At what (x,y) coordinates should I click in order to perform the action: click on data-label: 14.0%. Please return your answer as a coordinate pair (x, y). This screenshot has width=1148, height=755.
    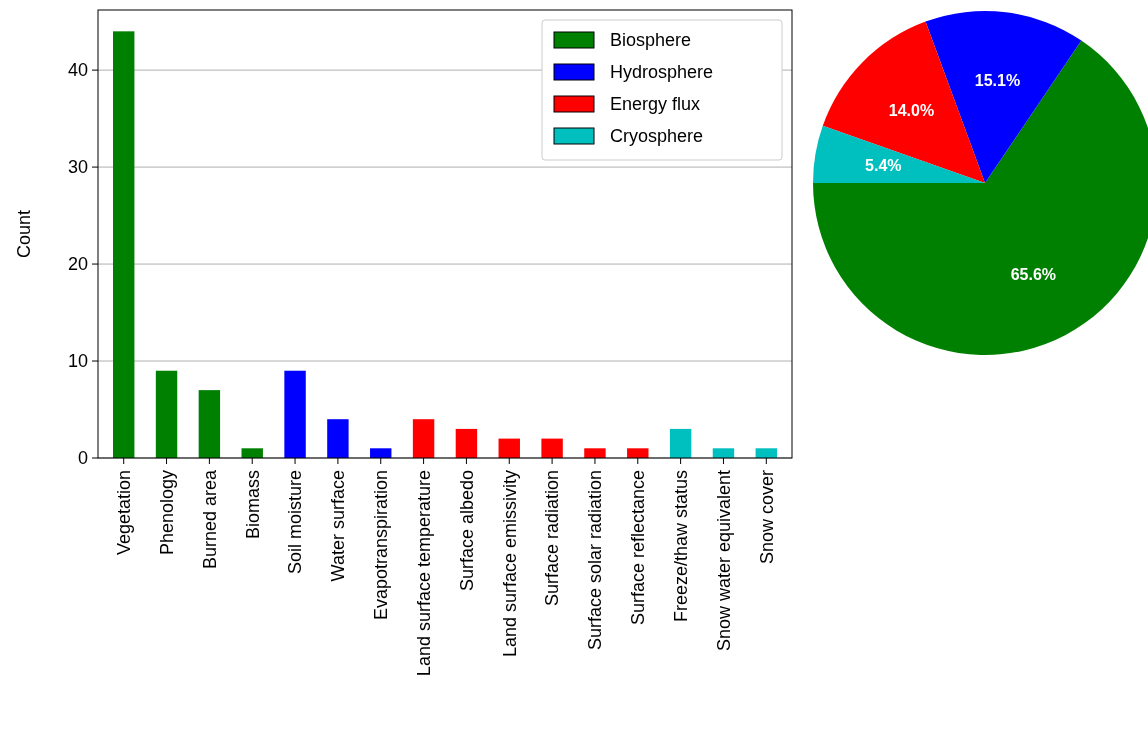
    Looking at the image, I should click on (911, 111).